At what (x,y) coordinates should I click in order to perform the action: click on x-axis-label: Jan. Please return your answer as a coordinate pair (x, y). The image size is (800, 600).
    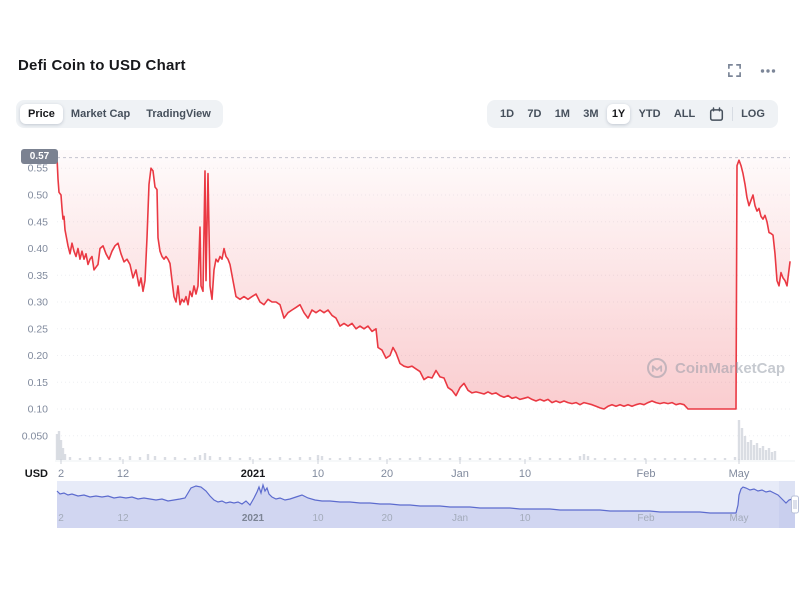
    Looking at the image, I should click on (460, 474).